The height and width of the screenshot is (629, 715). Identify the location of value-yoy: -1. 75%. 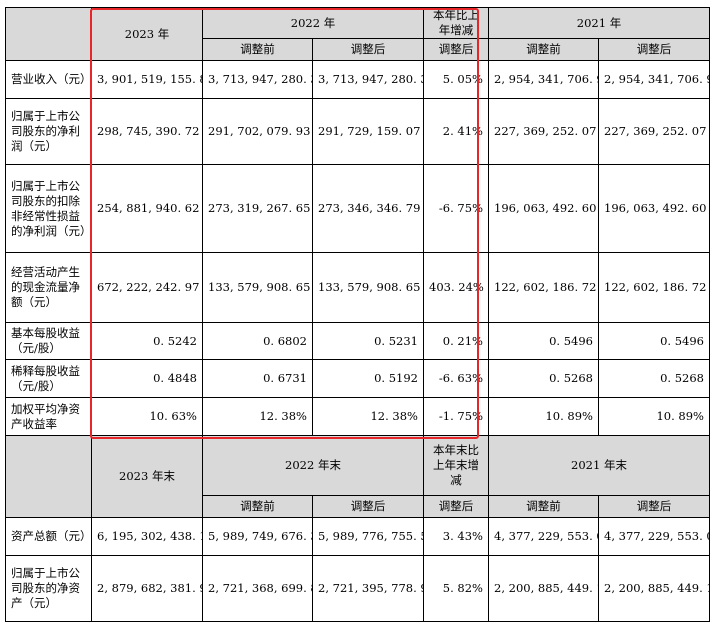
(456, 416).